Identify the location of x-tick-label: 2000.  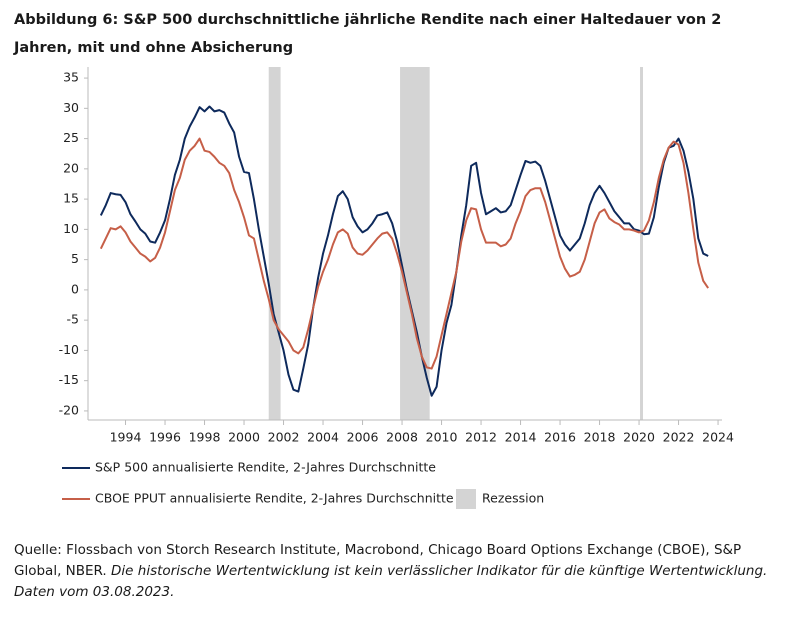
(244, 437).